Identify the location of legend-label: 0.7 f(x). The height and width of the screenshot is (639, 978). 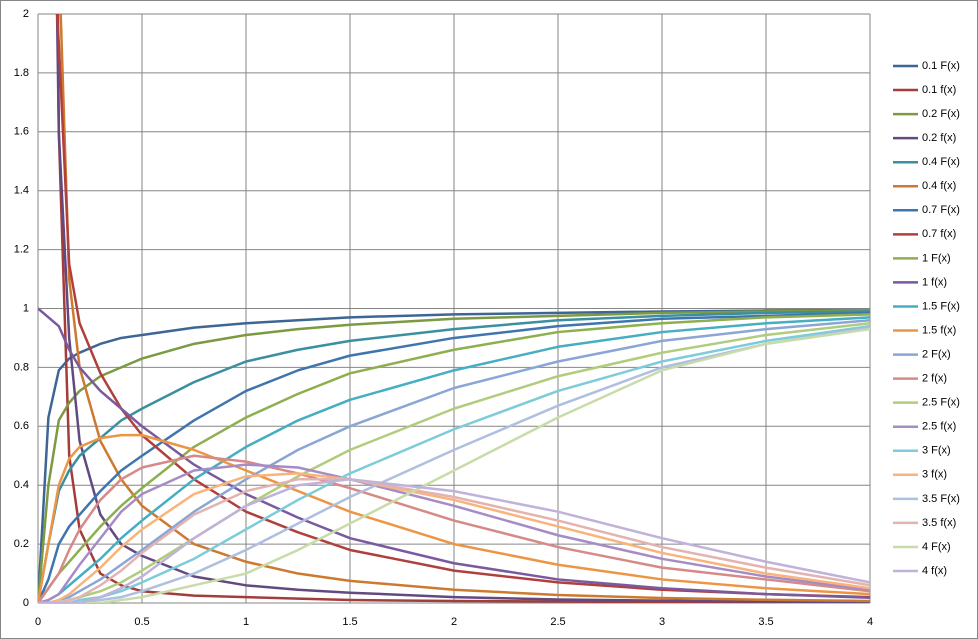
(939, 234).